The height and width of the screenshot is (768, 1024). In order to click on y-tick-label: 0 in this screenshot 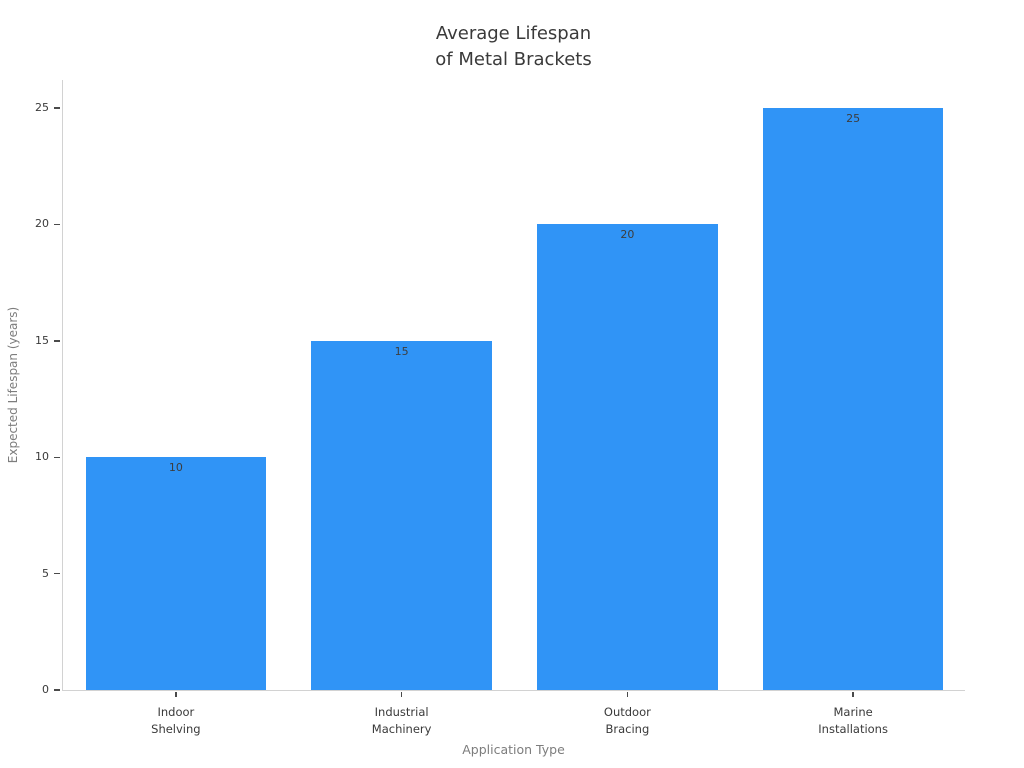, I will do `click(45, 689)`.